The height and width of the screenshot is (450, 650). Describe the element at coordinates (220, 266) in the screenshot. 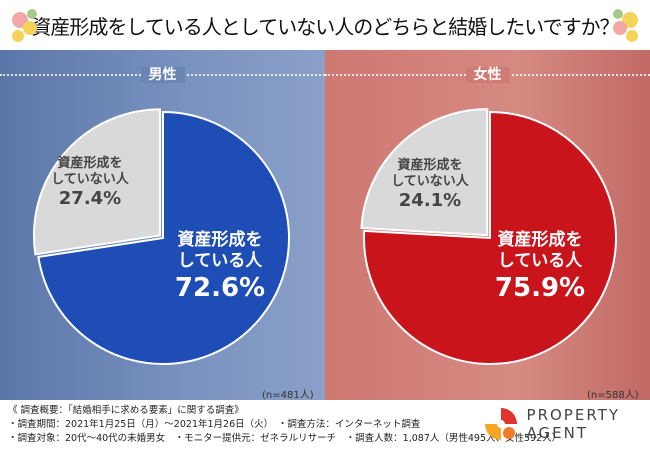

I see `male-has-label: 資産形成を している人 72.6%` at that location.